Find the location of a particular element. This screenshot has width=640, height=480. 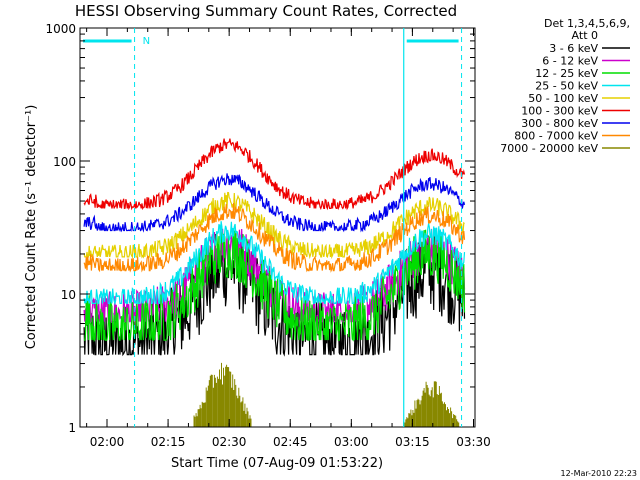

series-25-50kev is located at coordinates (274, 263).